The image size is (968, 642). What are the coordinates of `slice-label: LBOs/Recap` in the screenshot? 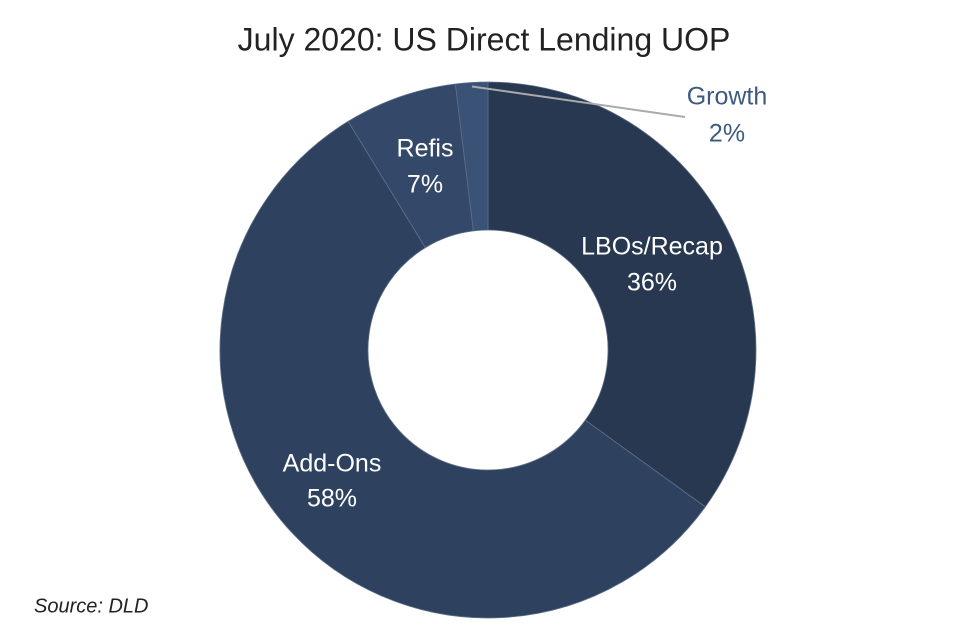 It's located at (652, 247).